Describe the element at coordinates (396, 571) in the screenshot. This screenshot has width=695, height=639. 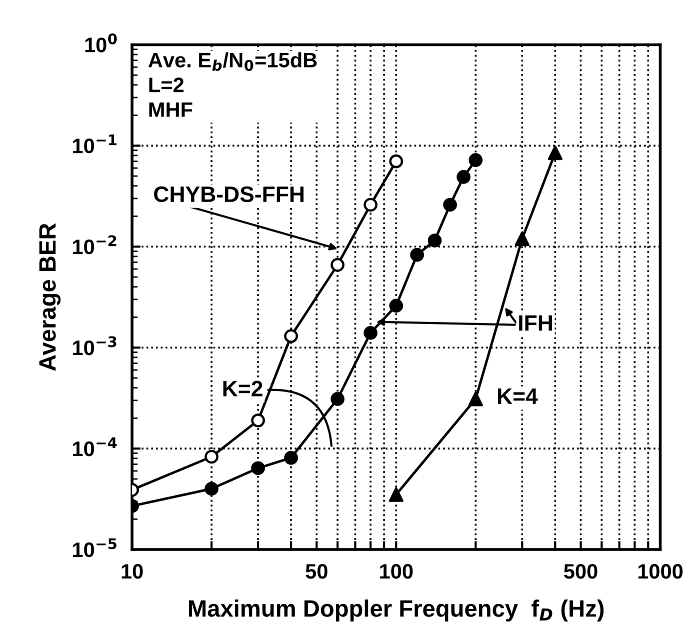
I see `x-tick-label: 100` at that location.